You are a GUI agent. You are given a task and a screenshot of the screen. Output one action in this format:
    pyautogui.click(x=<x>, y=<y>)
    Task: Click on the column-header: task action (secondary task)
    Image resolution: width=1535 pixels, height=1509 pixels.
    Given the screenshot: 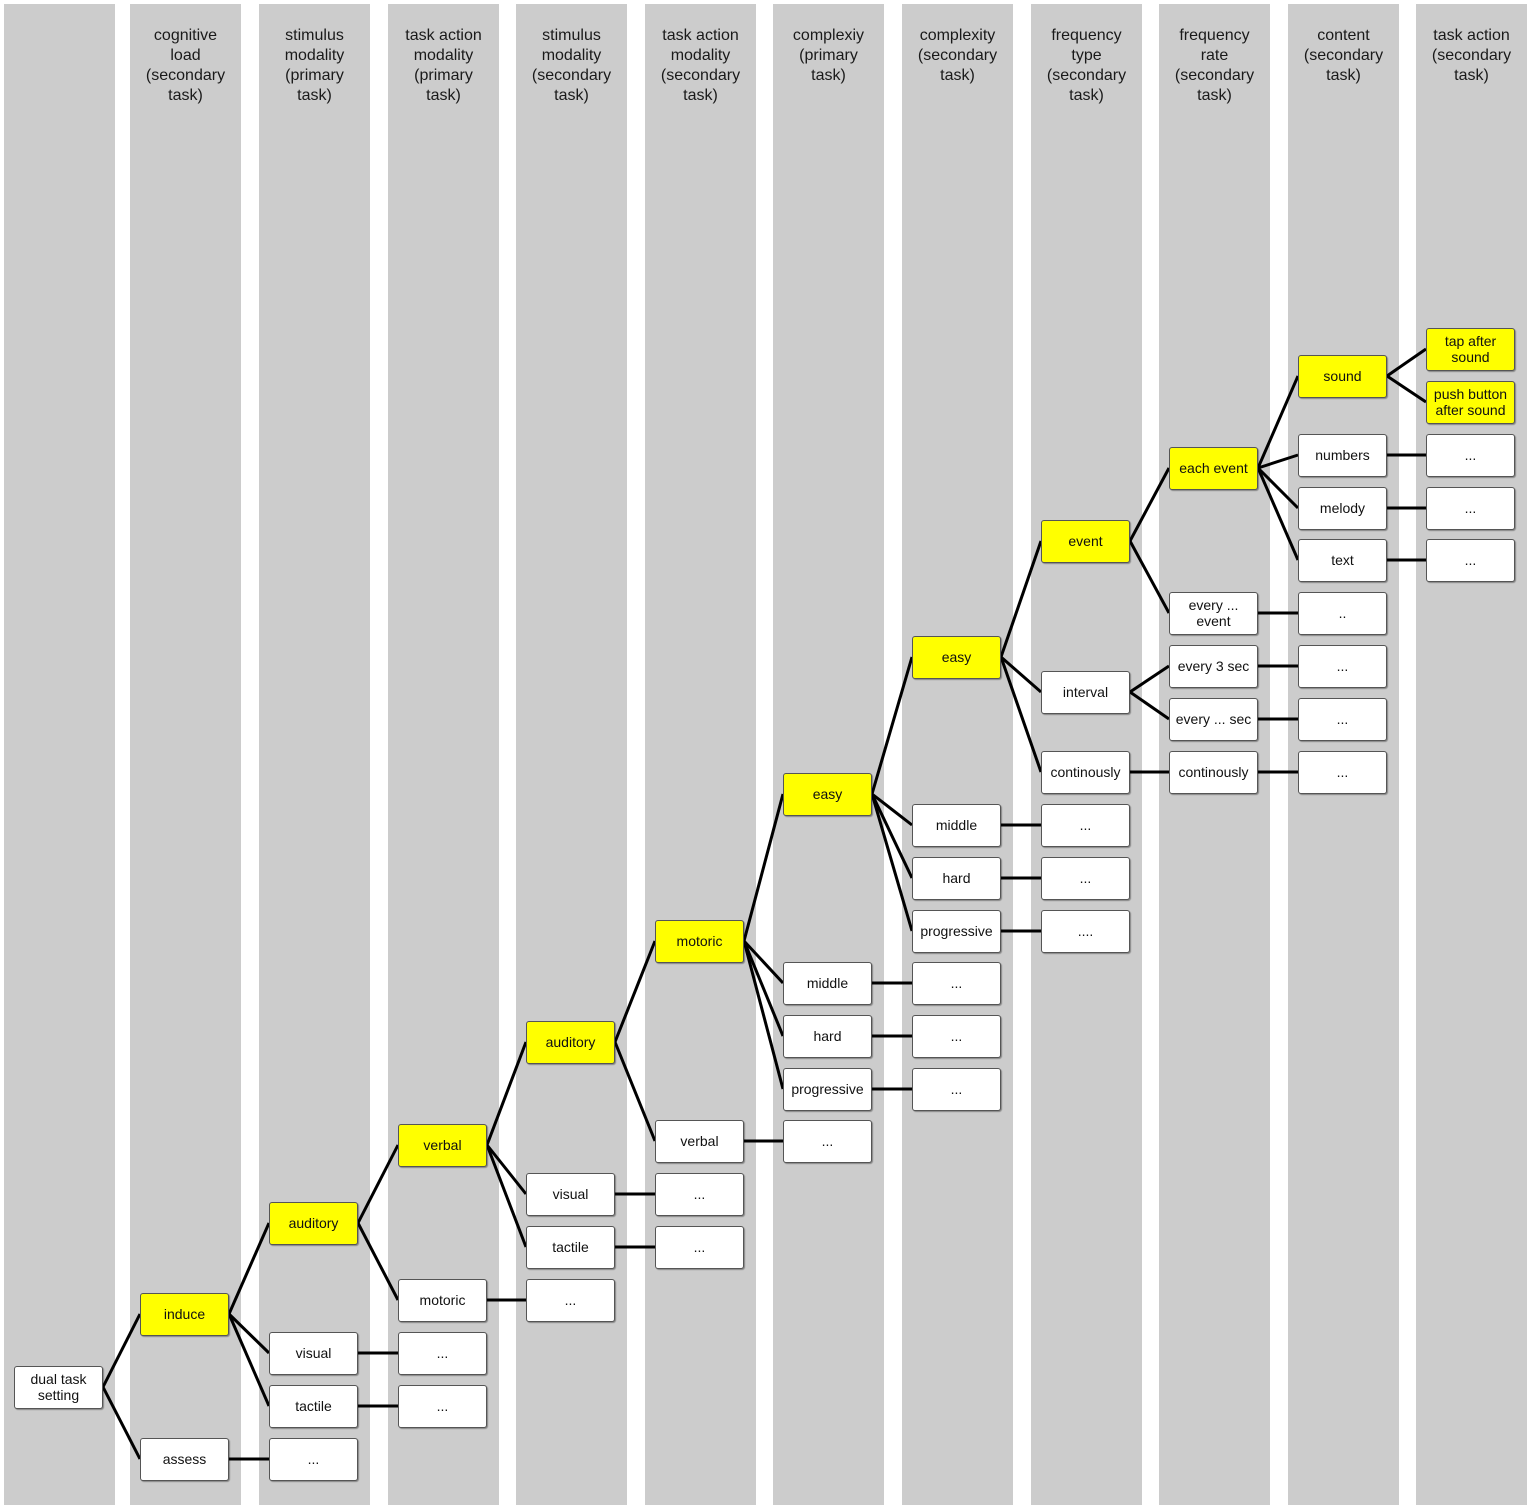 What is the action you would take?
    pyautogui.click(x=1471, y=55)
    